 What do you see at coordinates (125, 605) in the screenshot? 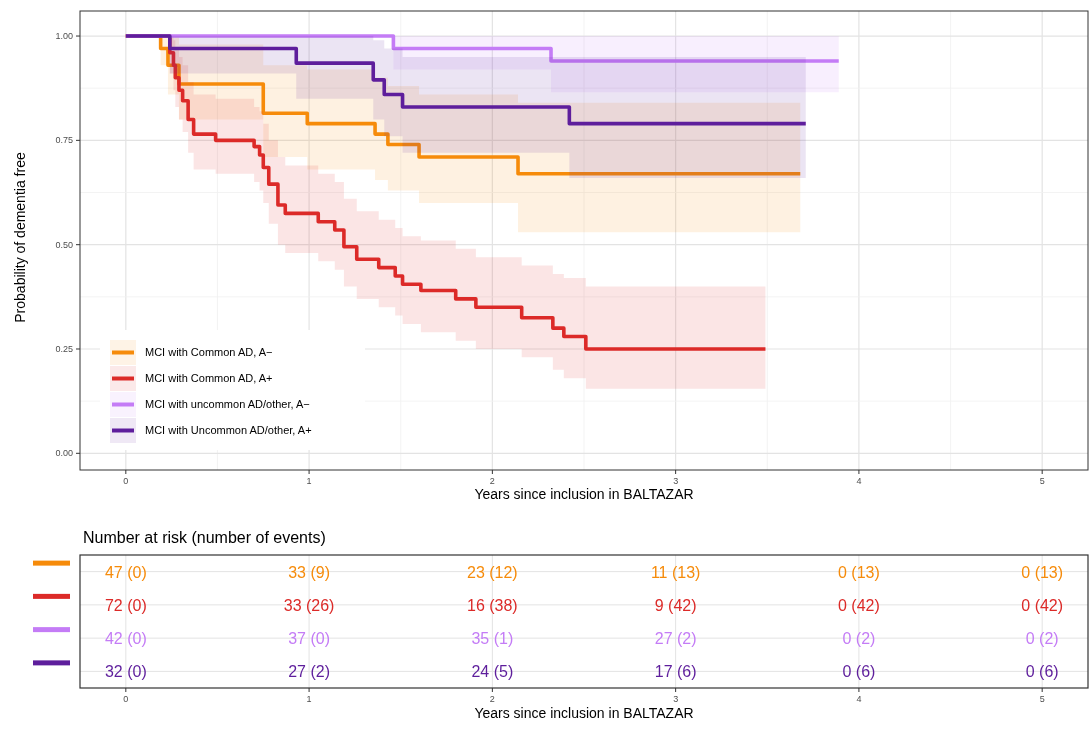
I see `text: 72 (0)` at bounding box center [125, 605].